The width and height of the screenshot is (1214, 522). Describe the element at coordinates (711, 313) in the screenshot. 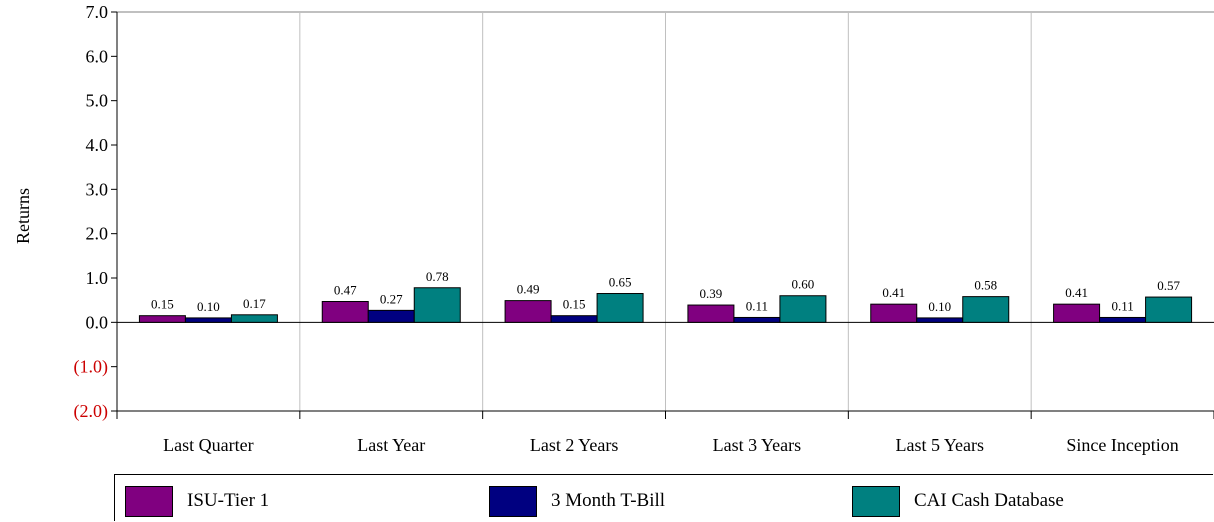

I see `bar-isu-tier-1-last-3-years` at that location.